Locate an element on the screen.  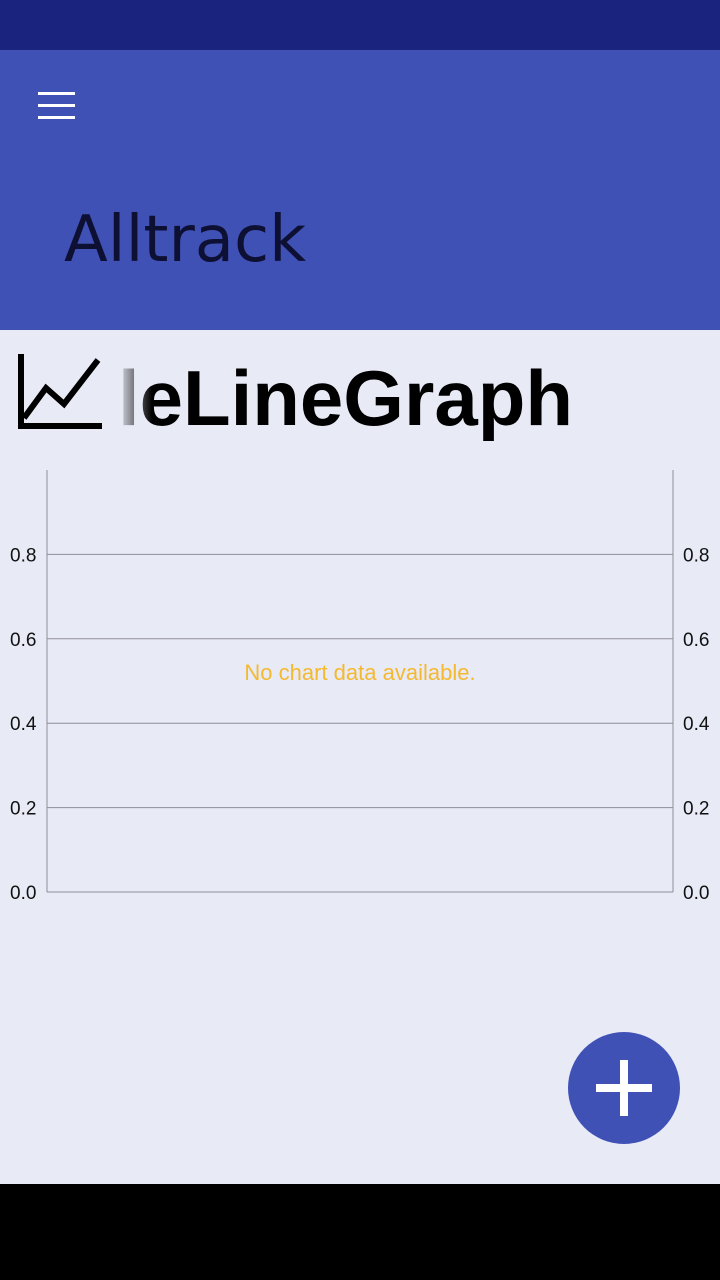
line-chart-icon is located at coordinates (60, 391).